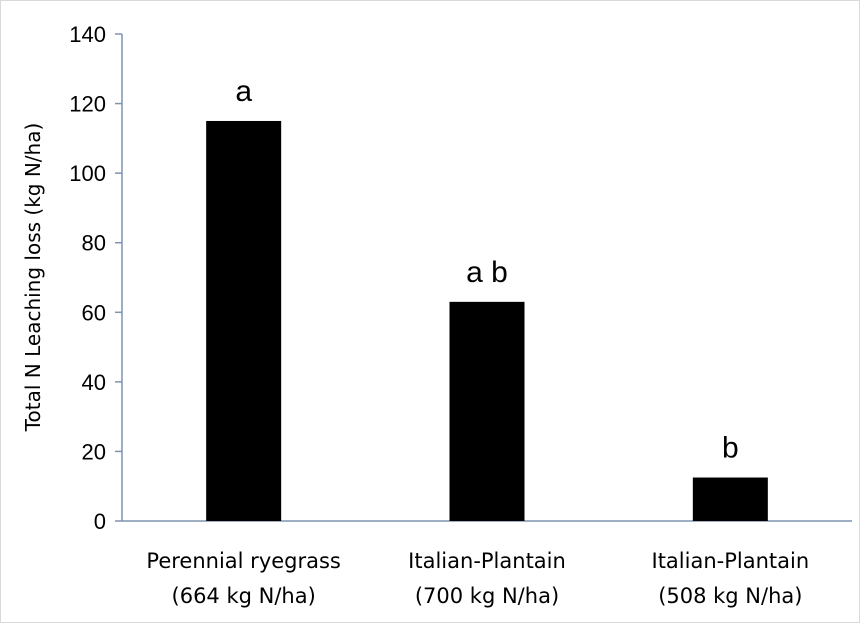  What do you see at coordinates (94, 451) in the screenshot?
I see `y-tick-label: 20` at bounding box center [94, 451].